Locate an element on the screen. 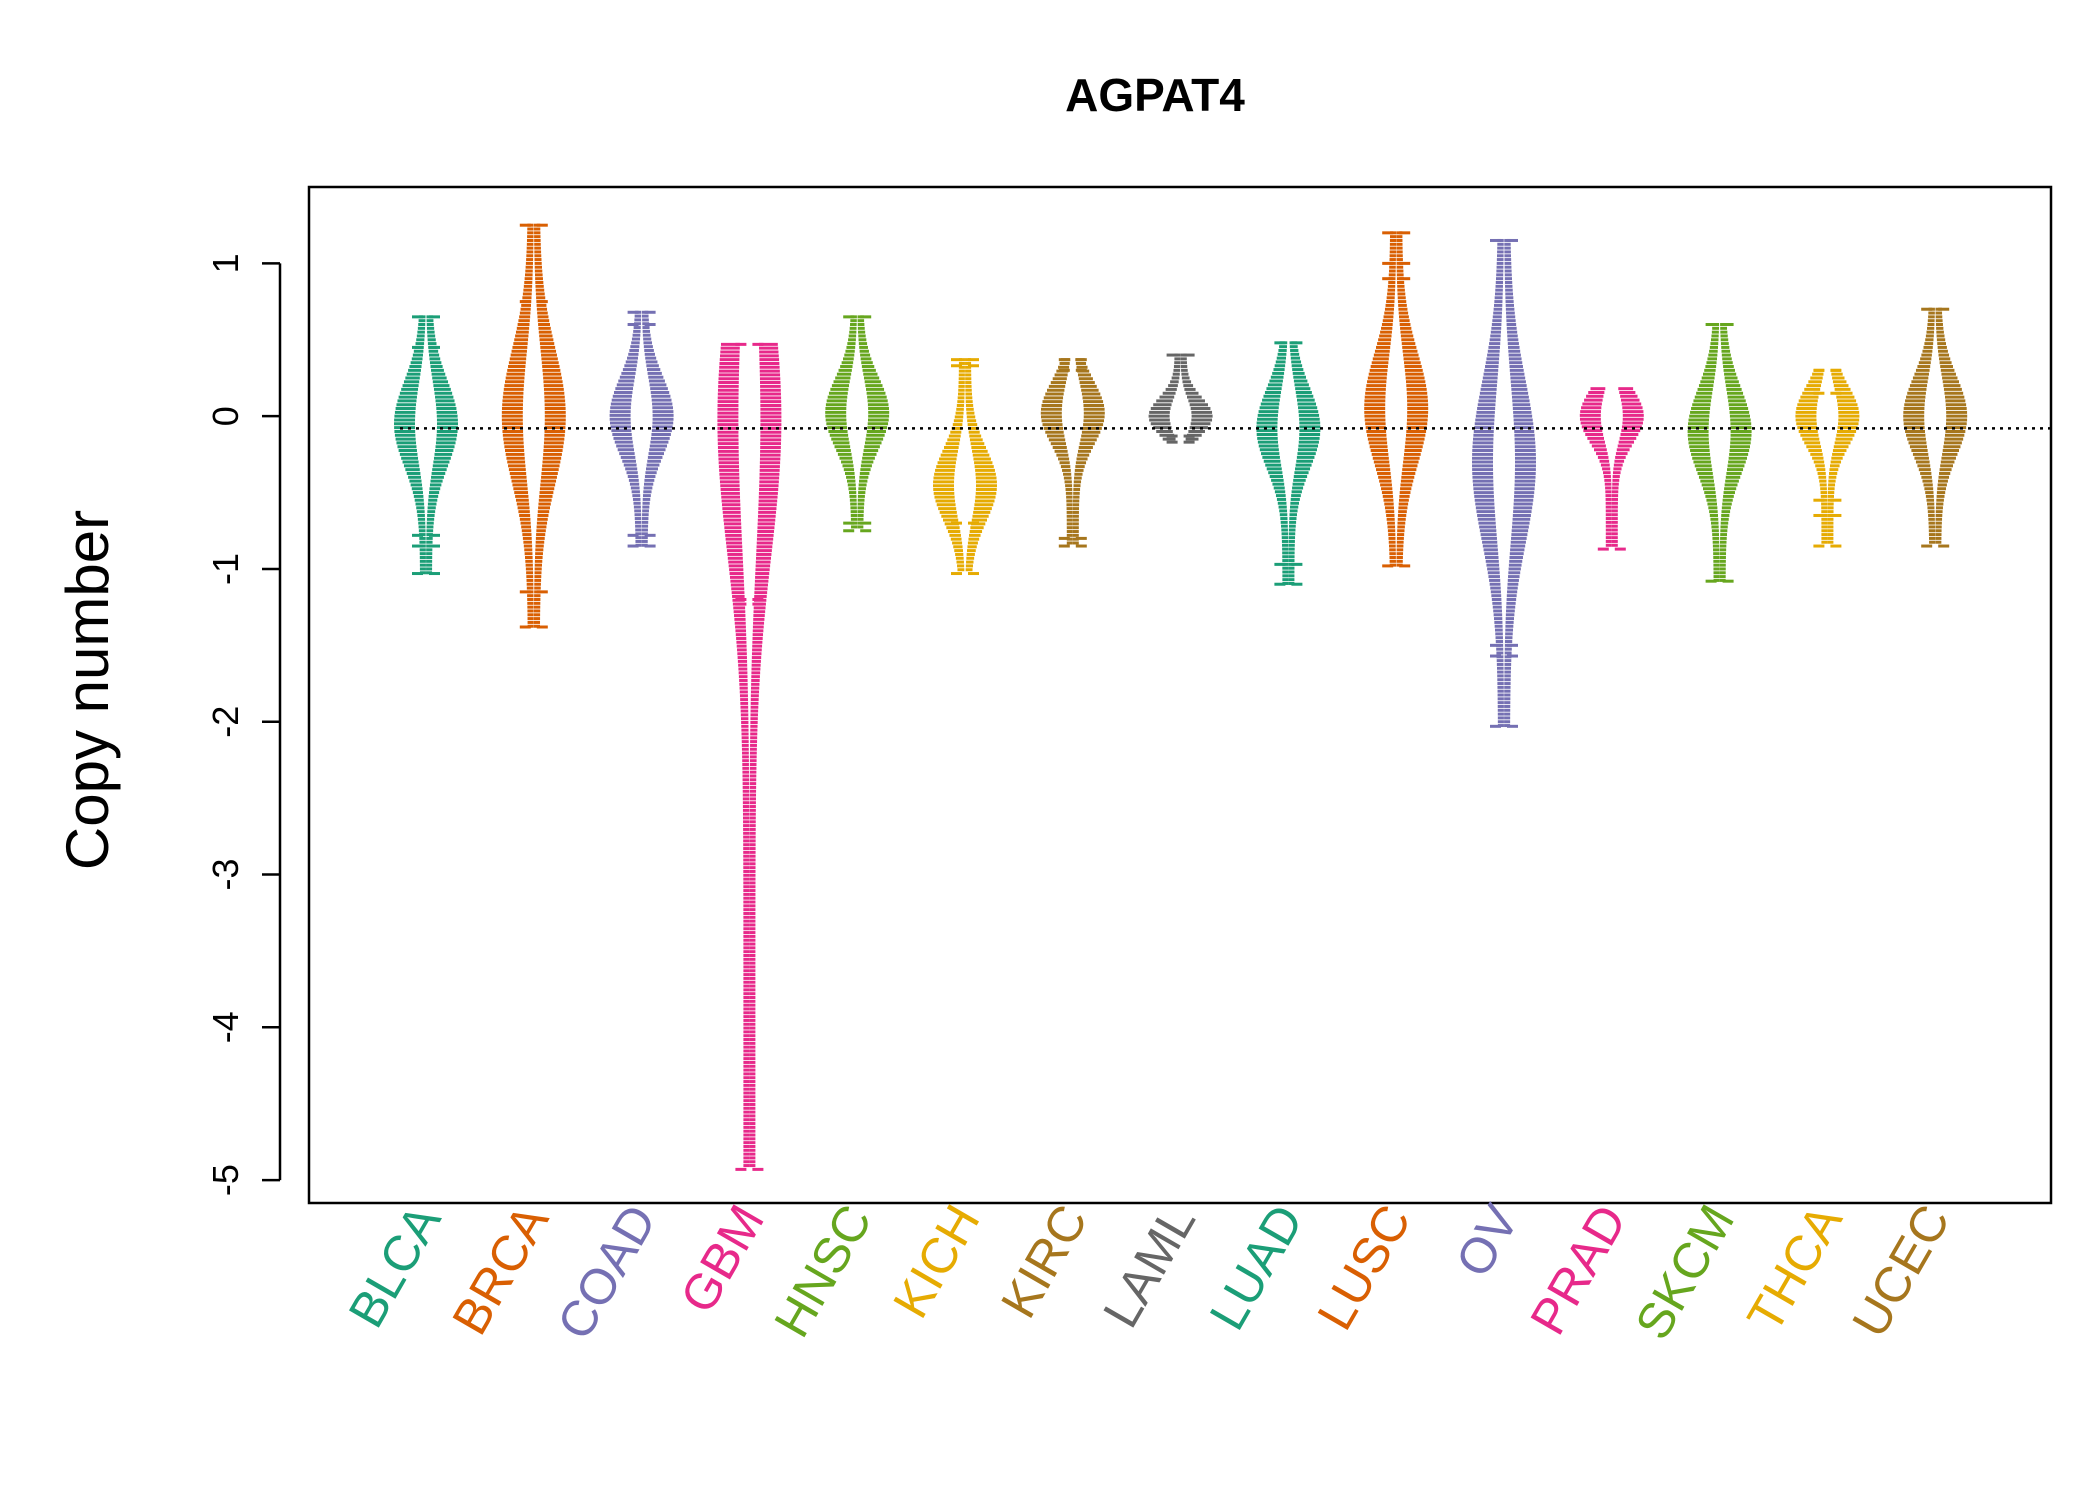 The height and width of the screenshot is (1500, 2100). y-axis-label: Copy number is located at coordinates (87, 690).